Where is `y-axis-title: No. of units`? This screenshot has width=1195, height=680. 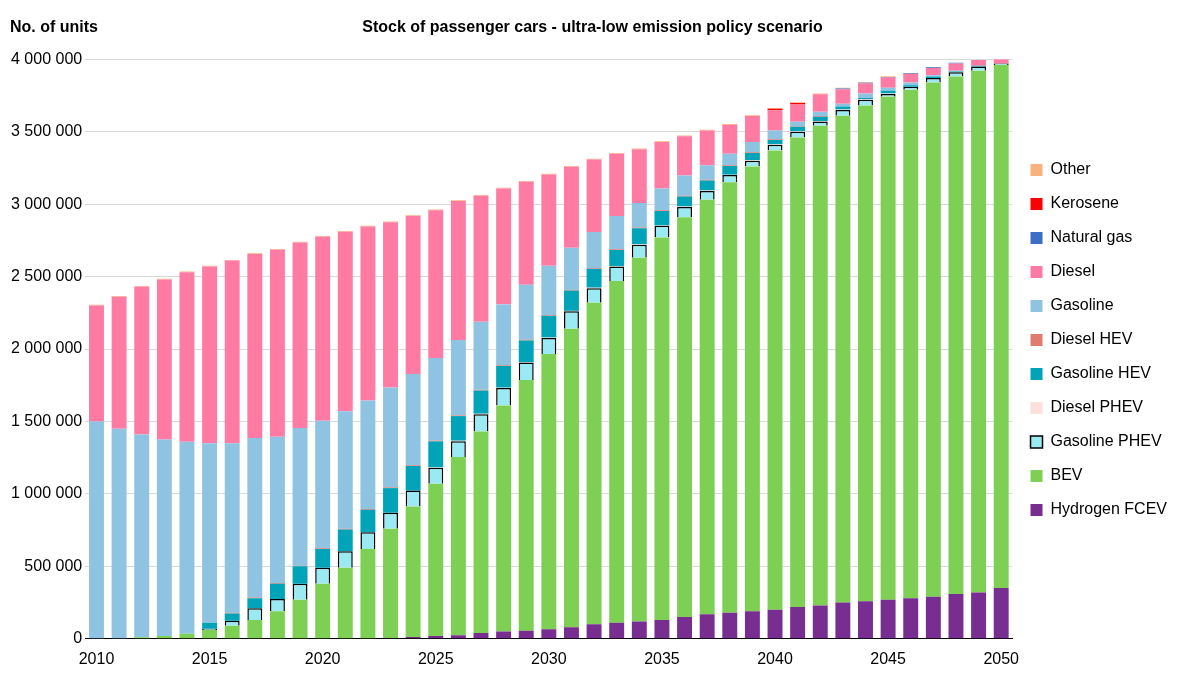 y-axis-title: No. of units is located at coordinates (54, 27).